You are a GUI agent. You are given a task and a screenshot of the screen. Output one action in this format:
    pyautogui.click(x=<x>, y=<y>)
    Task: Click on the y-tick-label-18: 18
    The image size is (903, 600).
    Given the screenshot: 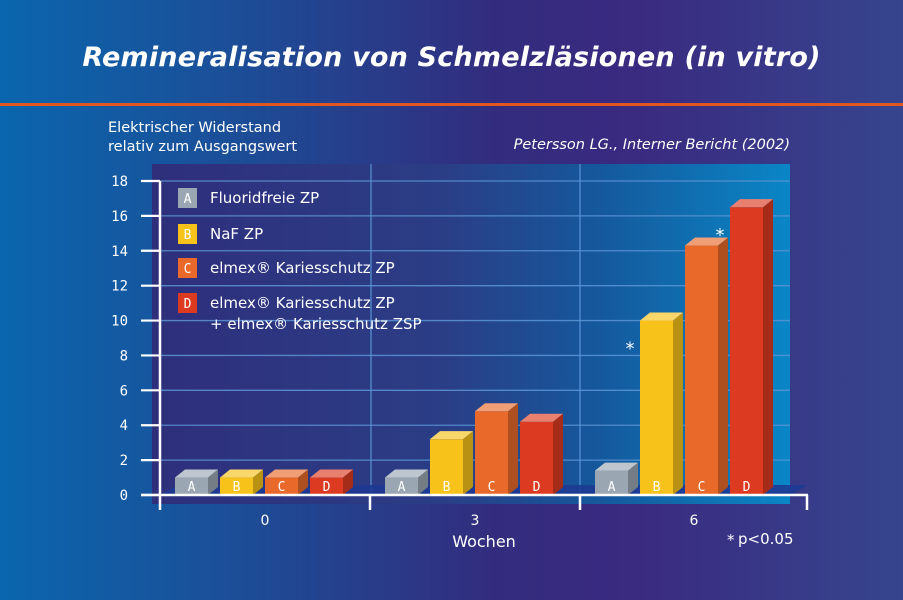 What is the action you would take?
    pyautogui.click(x=119, y=182)
    